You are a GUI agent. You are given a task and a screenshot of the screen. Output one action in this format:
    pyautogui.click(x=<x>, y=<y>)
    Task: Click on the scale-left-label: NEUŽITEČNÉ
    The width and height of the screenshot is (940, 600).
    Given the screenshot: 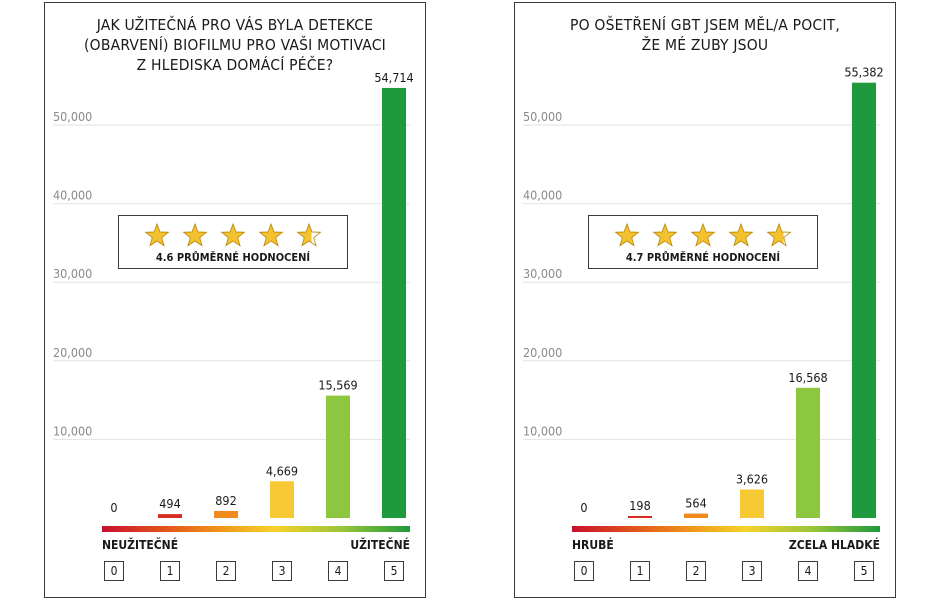 What is the action you would take?
    pyautogui.click(x=140, y=545)
    